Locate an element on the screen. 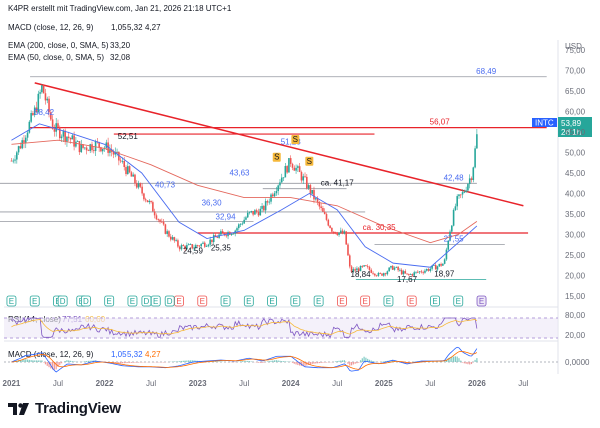 The height and width of the screenshot is (428, 600). price-annotation: 27,55 is located at coordinates (454, 238).